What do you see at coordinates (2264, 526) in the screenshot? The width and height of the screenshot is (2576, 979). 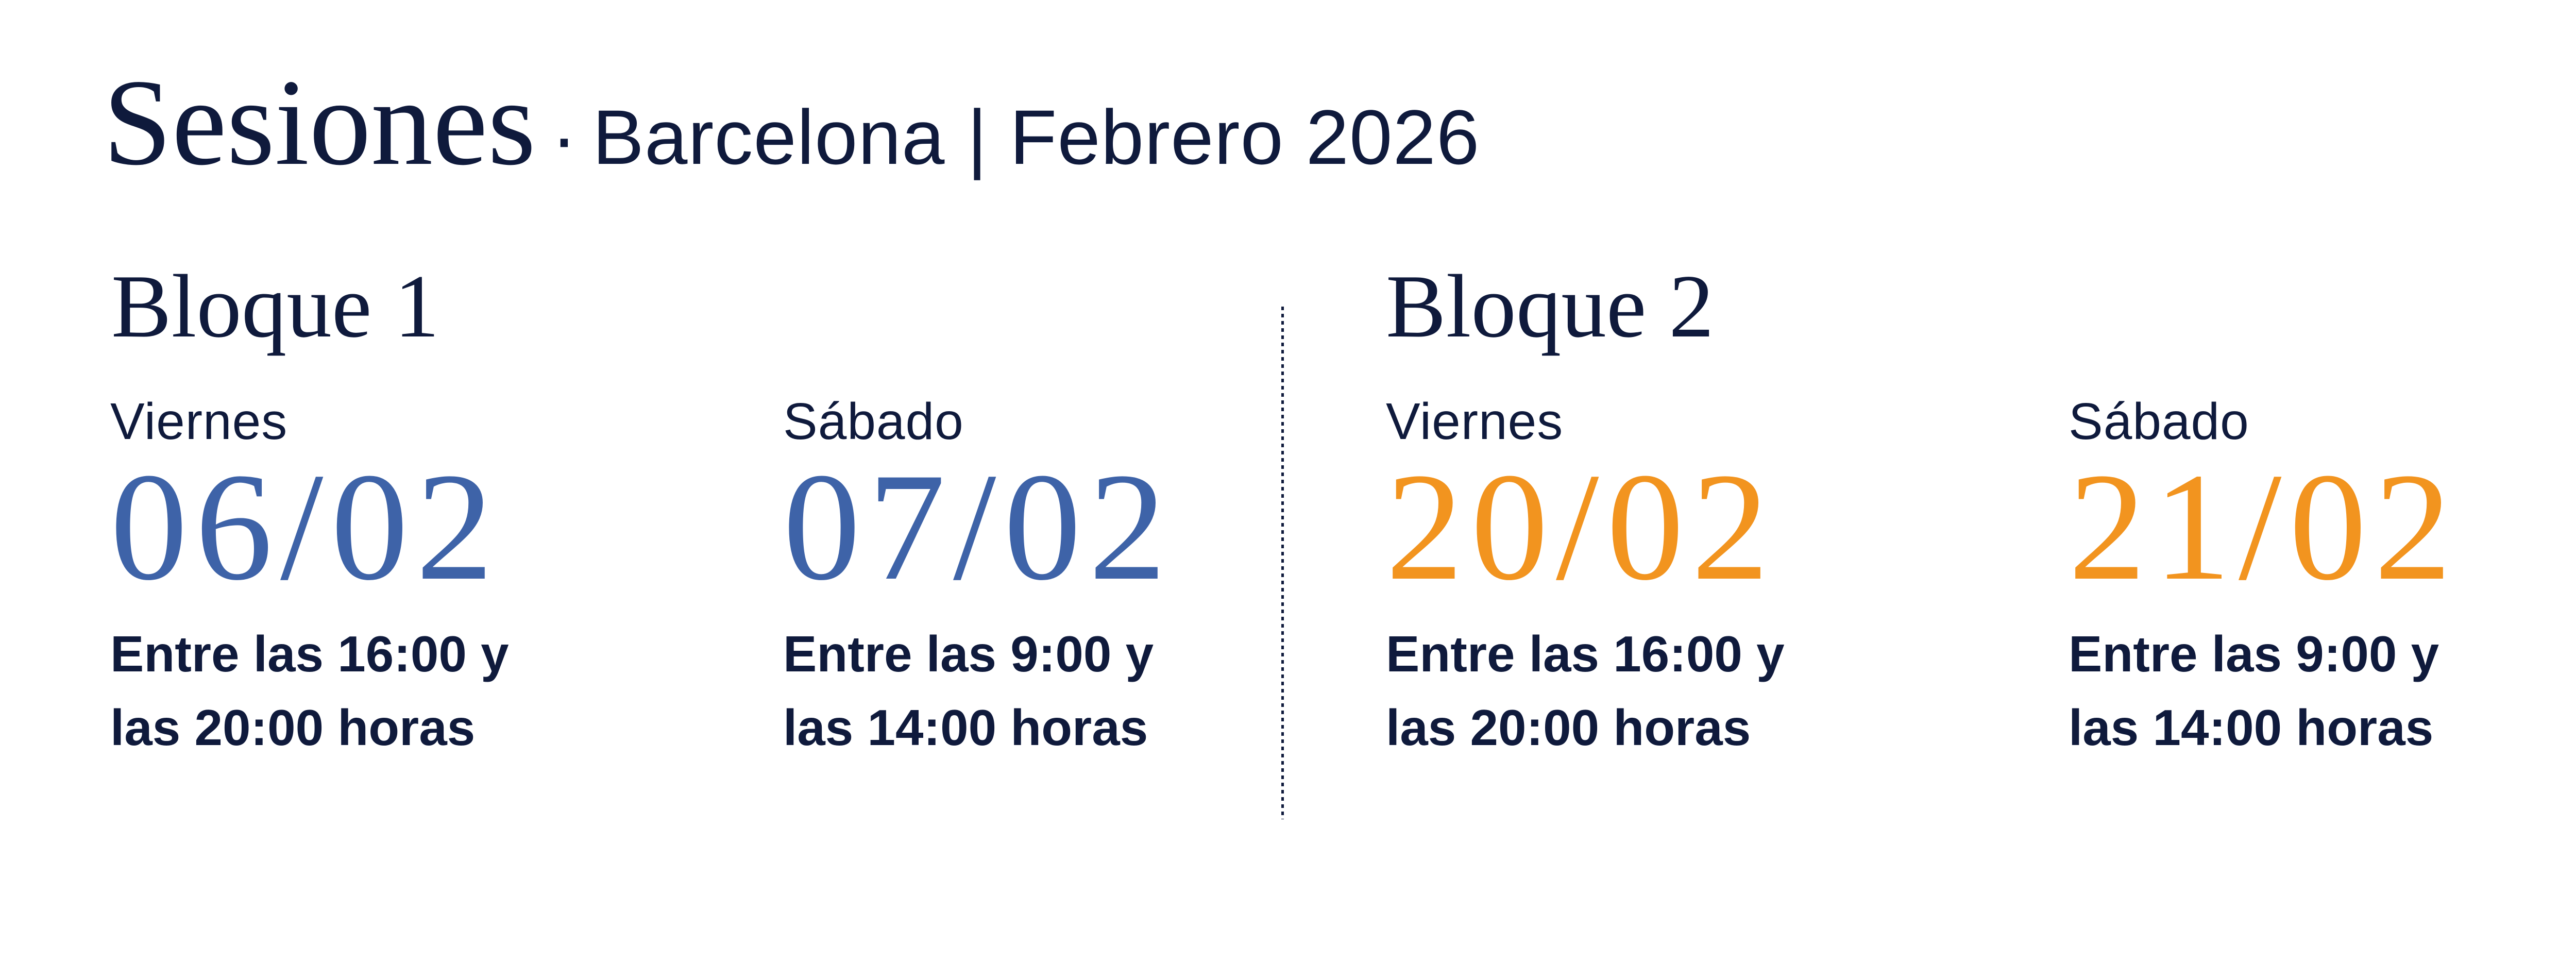 I see `session-date: 21/02` at bounding box center [2264, 526].